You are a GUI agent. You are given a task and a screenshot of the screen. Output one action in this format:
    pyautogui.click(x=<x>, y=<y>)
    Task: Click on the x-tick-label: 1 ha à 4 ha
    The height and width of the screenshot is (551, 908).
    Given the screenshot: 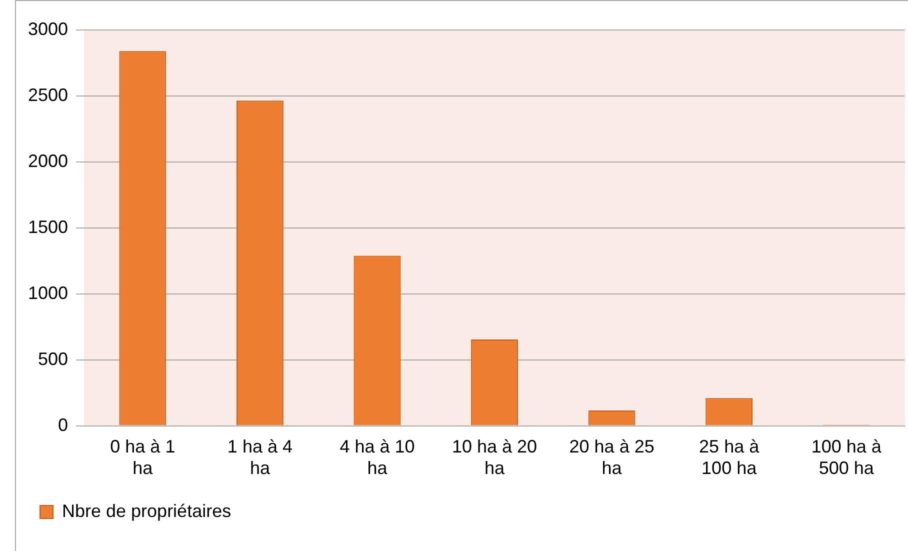 What is the action you would take?
    pyautogui.click(x=259, y=457)
    